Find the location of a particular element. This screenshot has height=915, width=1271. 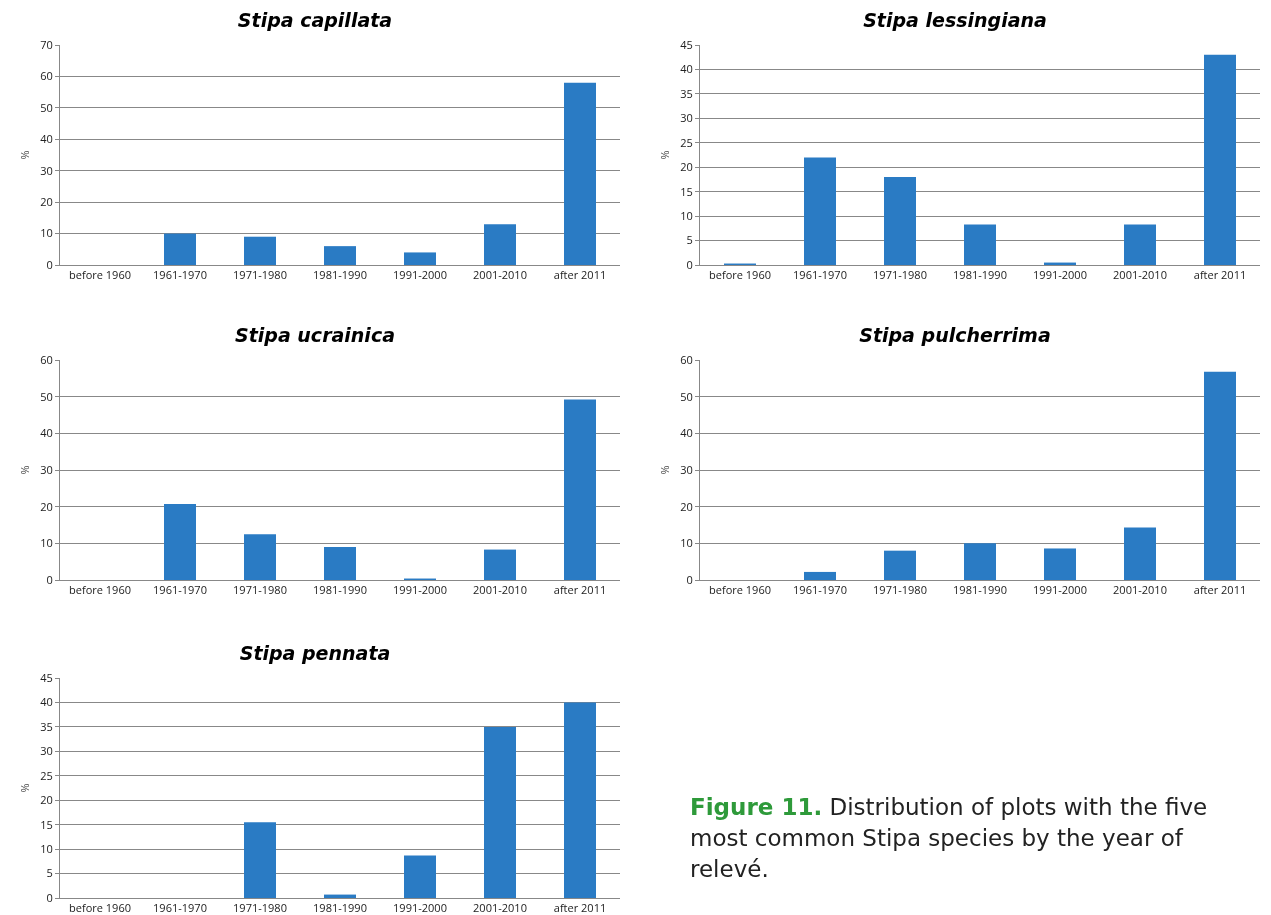

chart-title: Stipa pulcherrima is located at coordinates (955, 335).